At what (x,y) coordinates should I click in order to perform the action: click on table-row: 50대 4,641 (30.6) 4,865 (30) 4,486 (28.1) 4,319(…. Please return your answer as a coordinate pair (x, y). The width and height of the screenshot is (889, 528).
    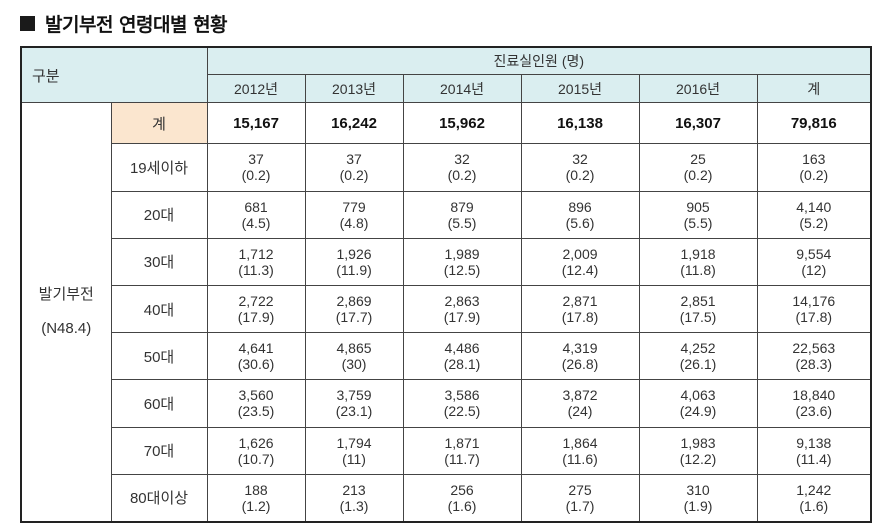
    Looking at the image, I should click on (446, 356).